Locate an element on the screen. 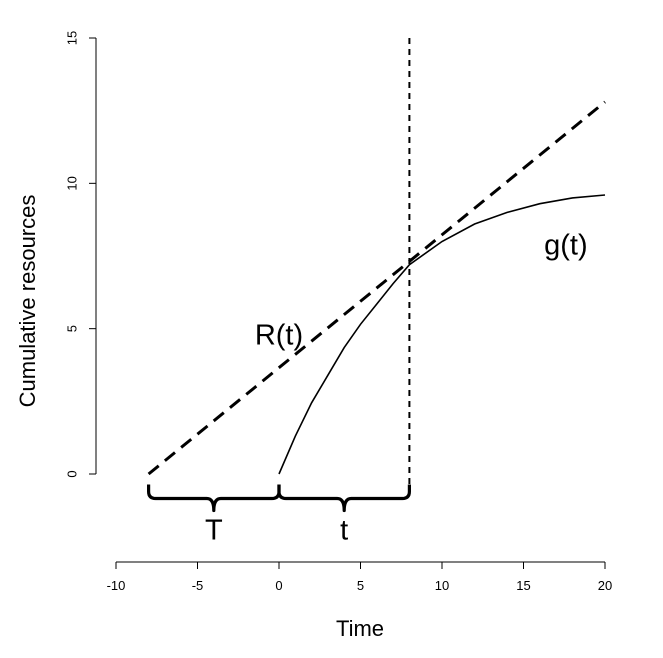 The image size is (663, 658). brace-label: t is located at coordinates (344, 531).